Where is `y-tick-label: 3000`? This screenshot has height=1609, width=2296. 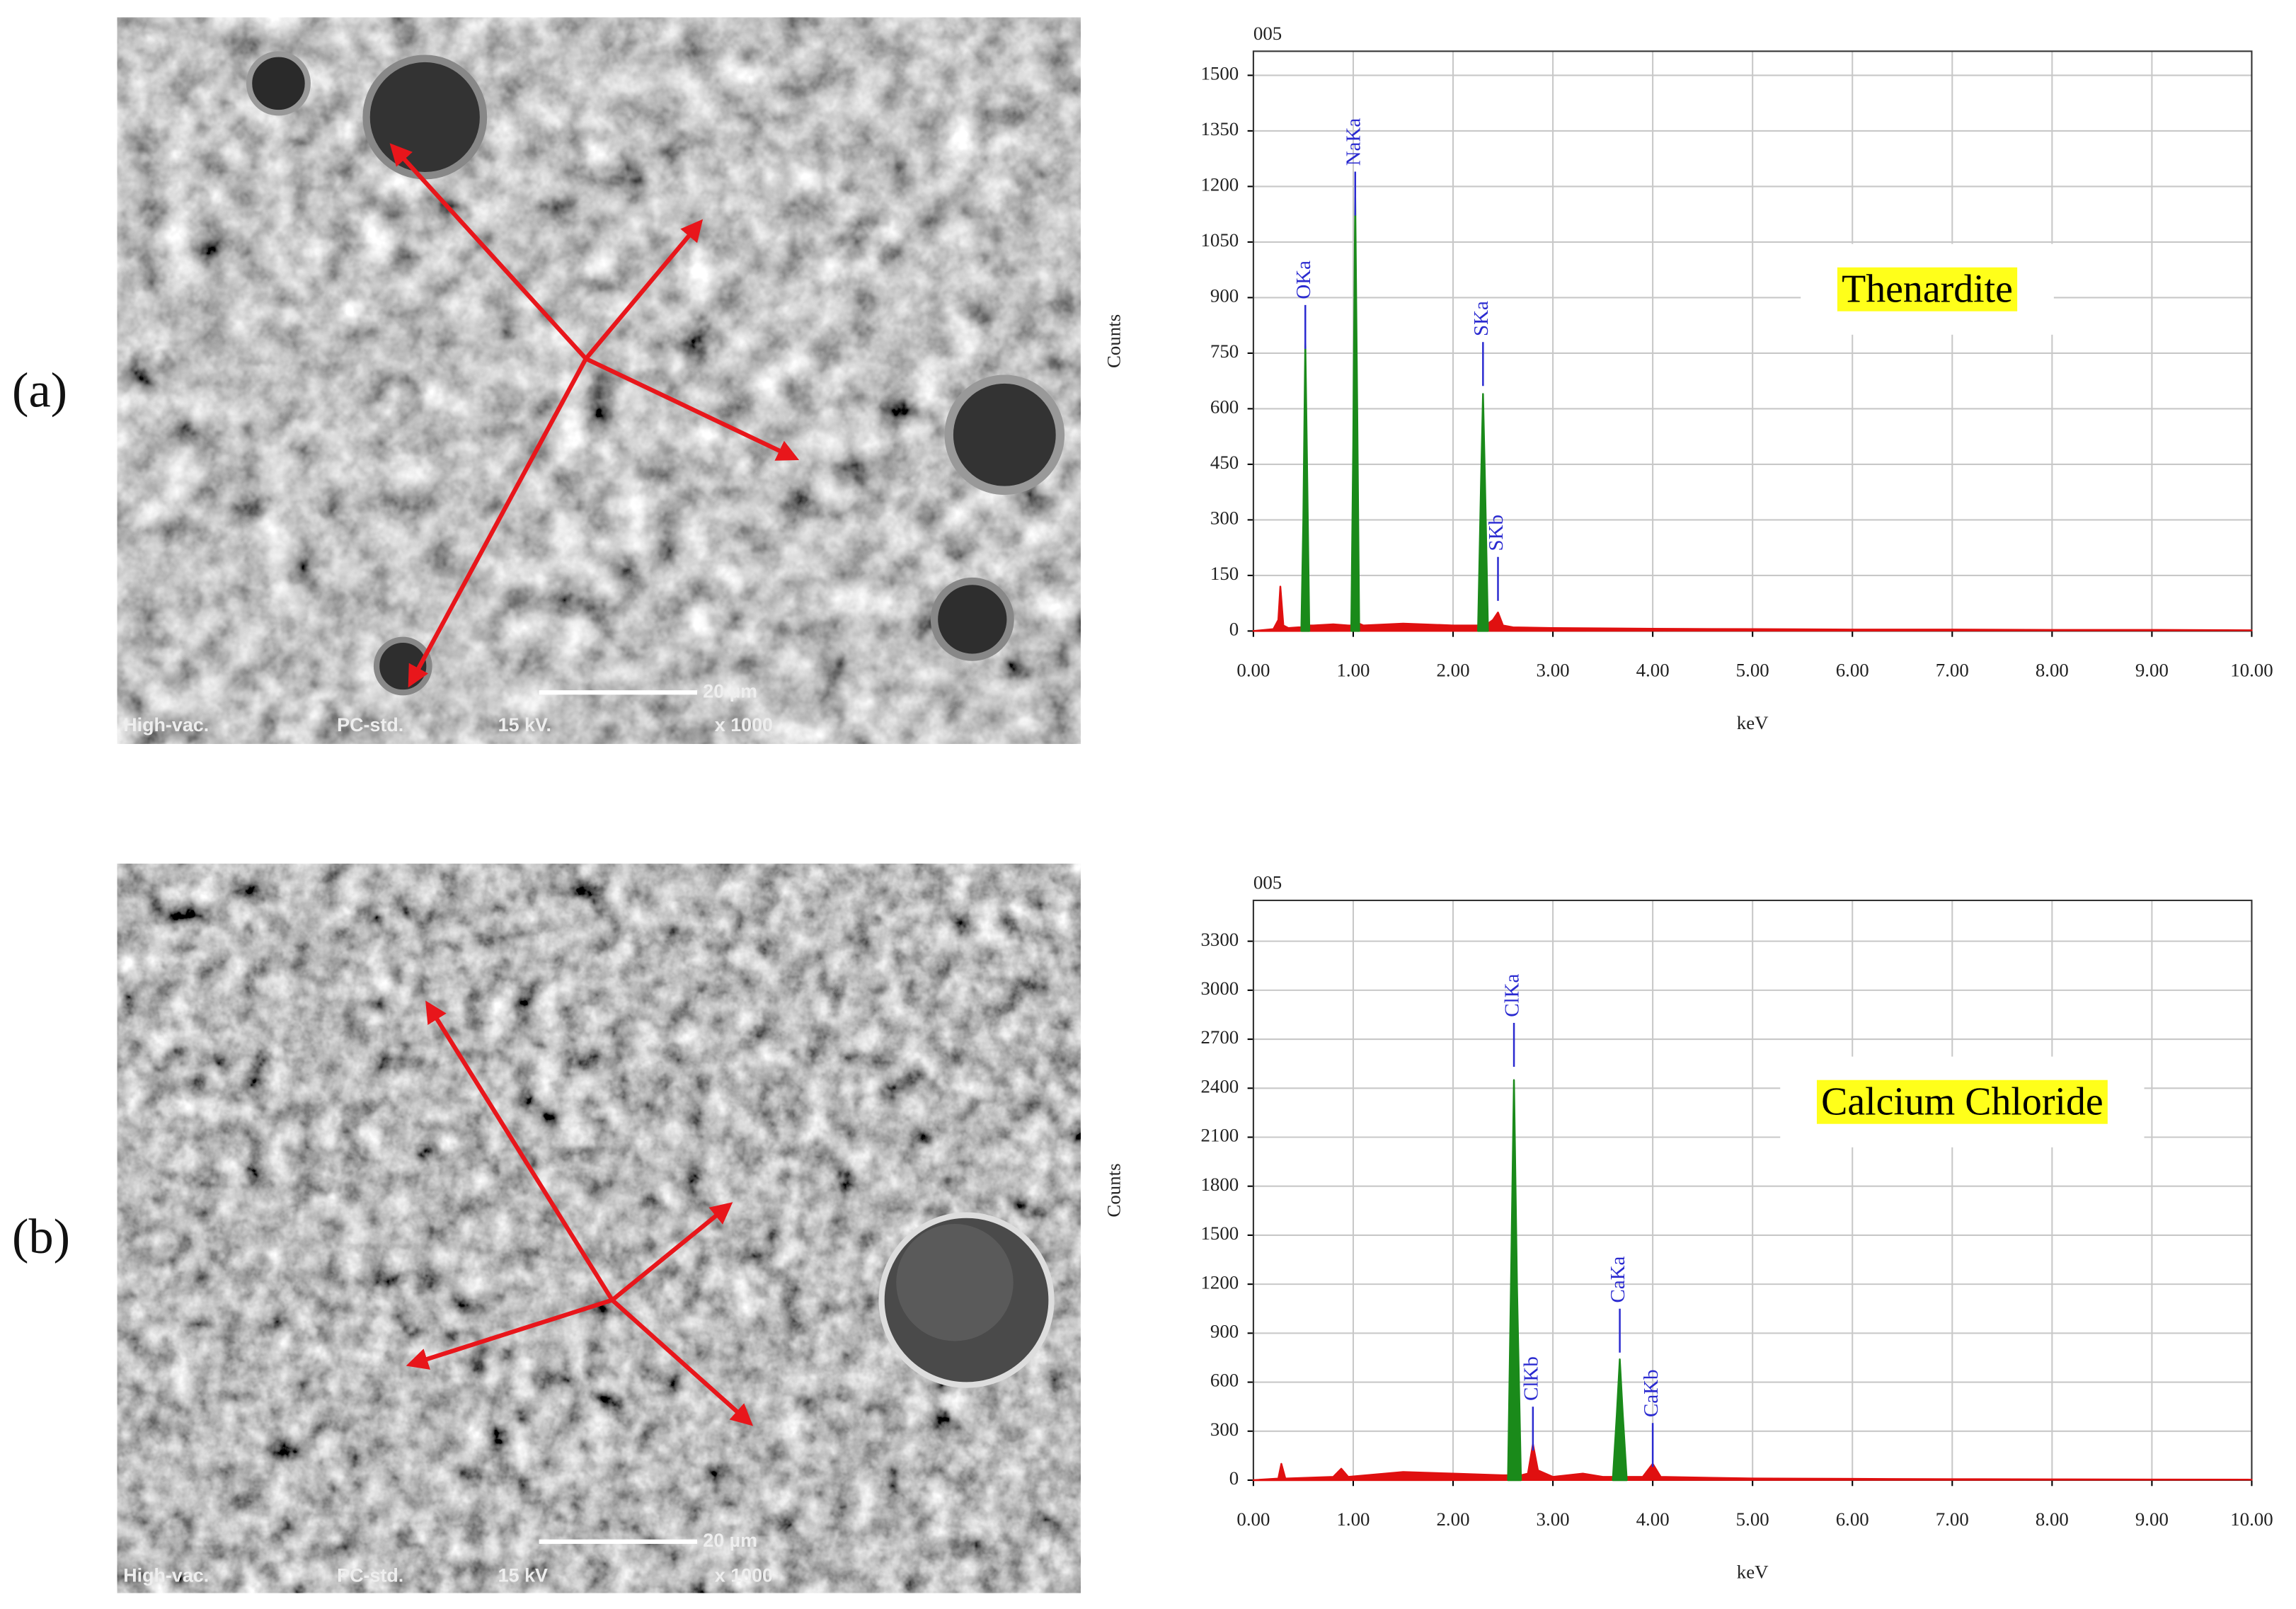 y-tick-label: 3000 is located at coordinates (1220, 988).